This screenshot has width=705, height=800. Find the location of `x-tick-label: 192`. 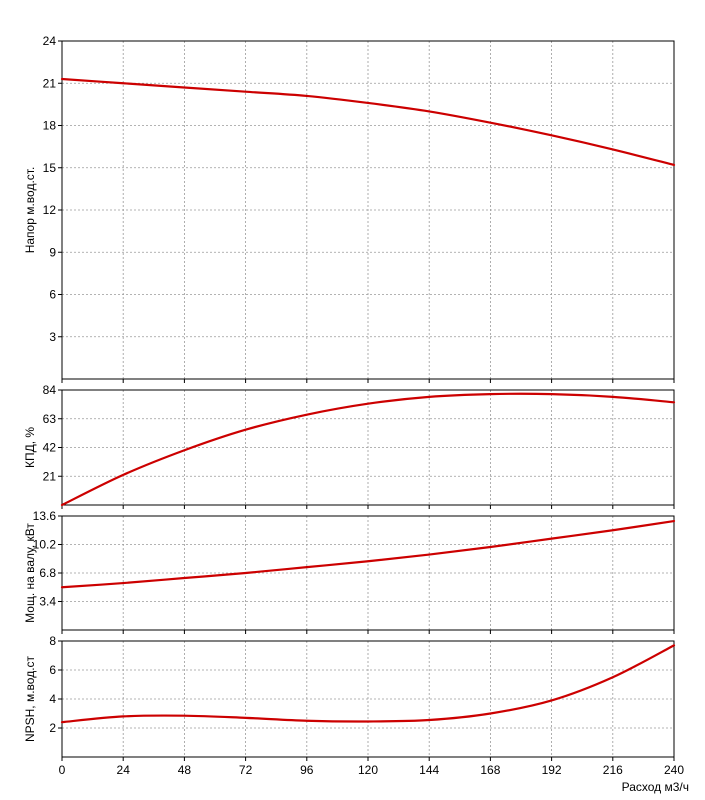

x-tick-label: 192 is located at coordinates (552, 770).